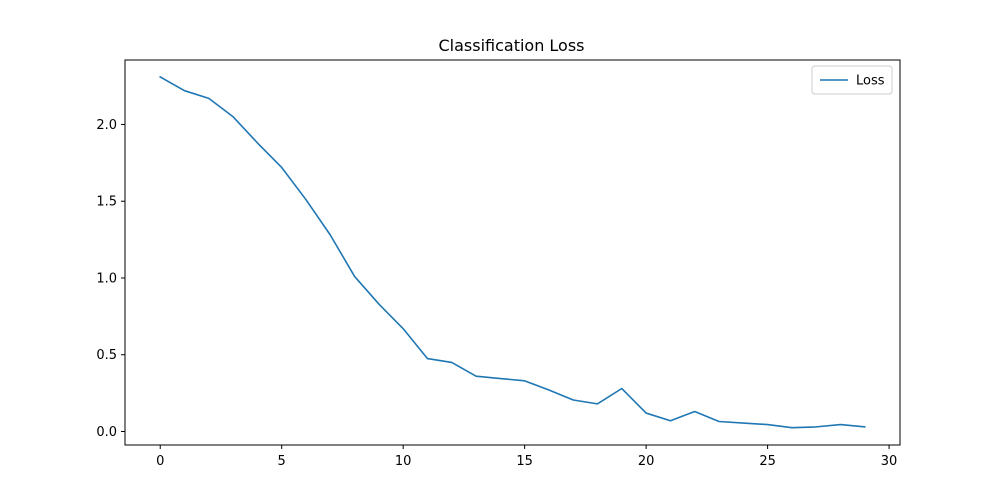  What do you see at coordinates (889, 461) in the screenshot?
I see `x-tick-label: 30` at bounding box center [889, 461].